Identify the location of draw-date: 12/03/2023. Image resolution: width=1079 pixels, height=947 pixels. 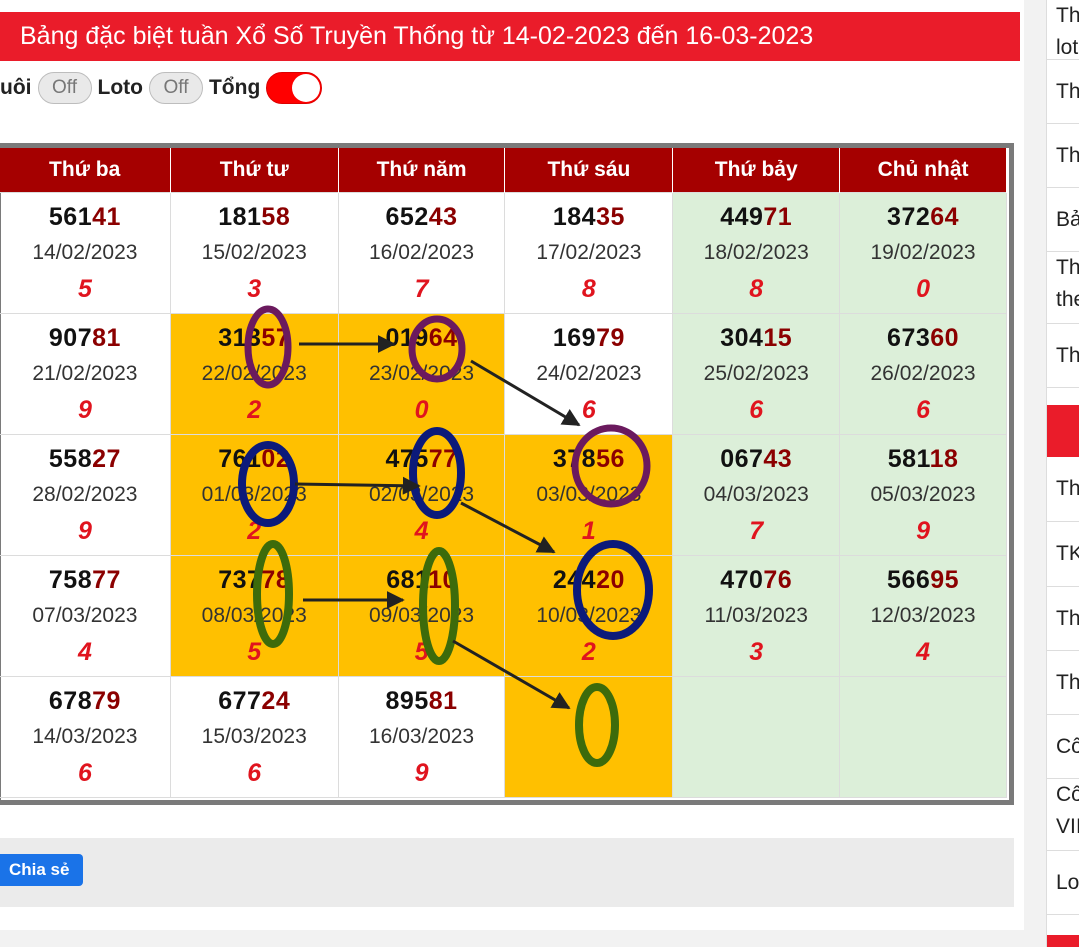
(923, 615).